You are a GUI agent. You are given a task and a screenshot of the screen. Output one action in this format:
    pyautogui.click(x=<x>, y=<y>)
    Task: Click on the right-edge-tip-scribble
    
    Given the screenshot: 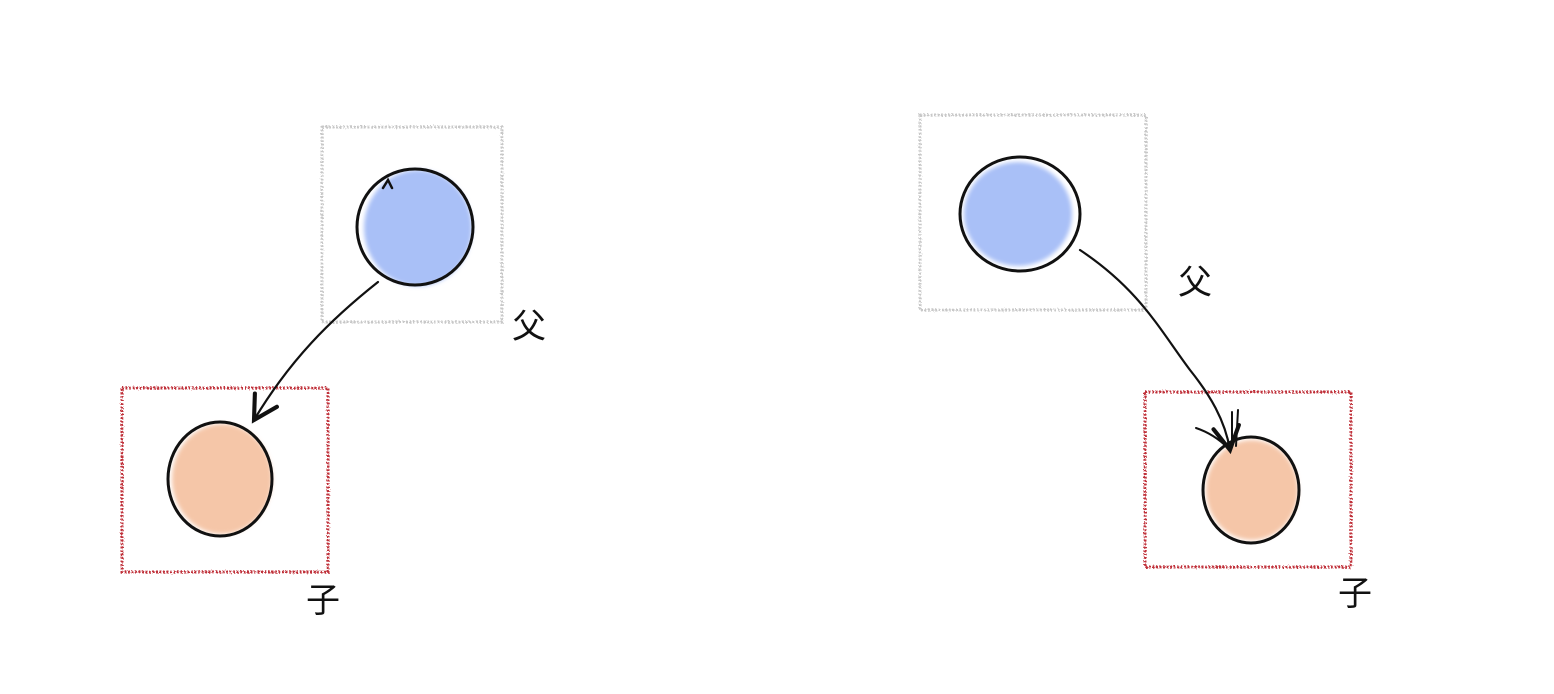 What is the action you would take?
    pyautogui.click(x=1217, y=429)
    